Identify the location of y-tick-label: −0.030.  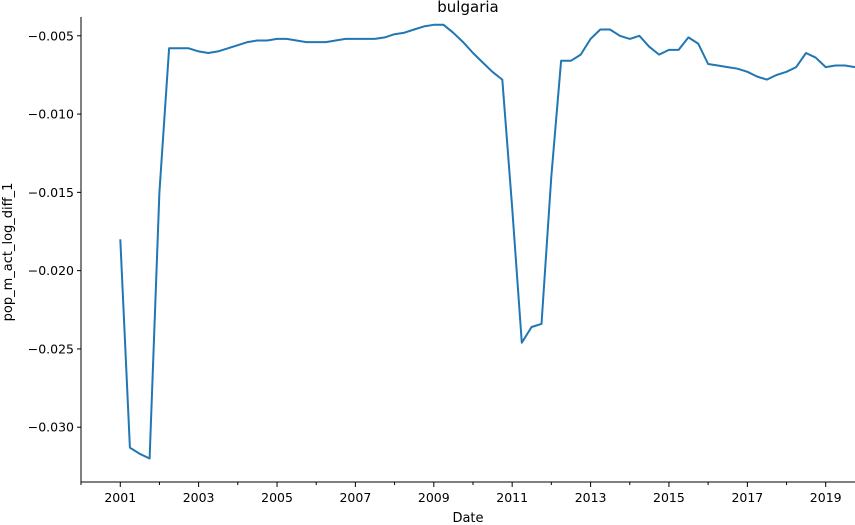
(51, 427).